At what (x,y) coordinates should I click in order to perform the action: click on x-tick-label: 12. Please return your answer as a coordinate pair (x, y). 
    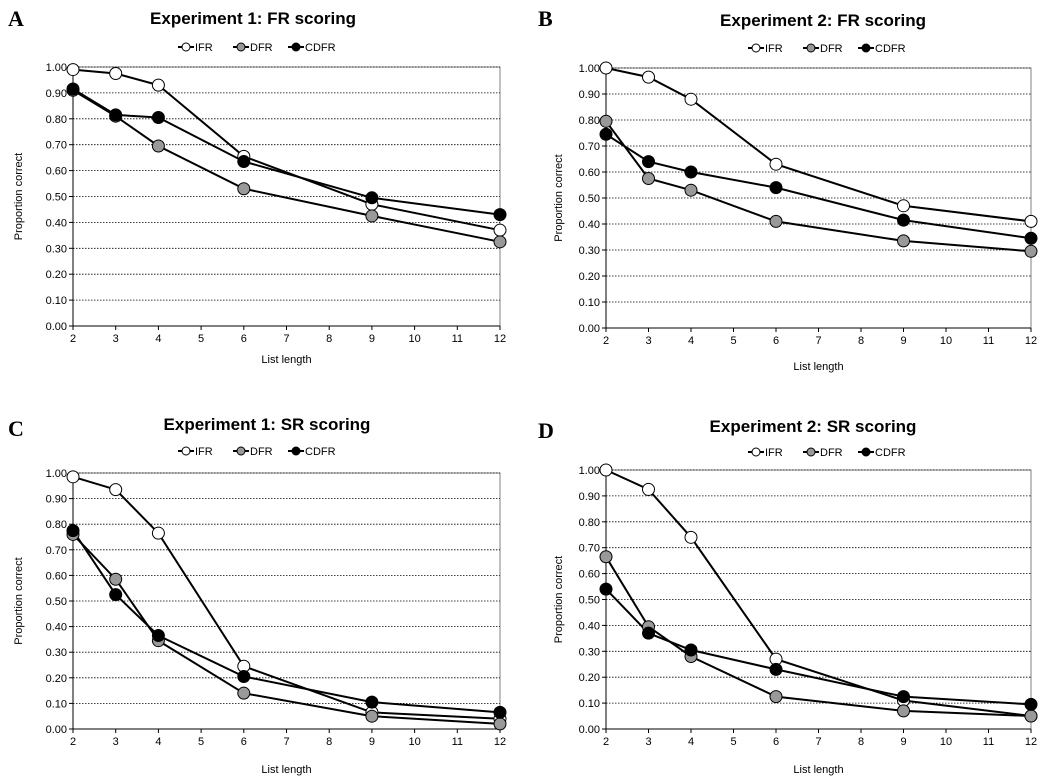
    Looking at the image, I should click on (1031, 341).